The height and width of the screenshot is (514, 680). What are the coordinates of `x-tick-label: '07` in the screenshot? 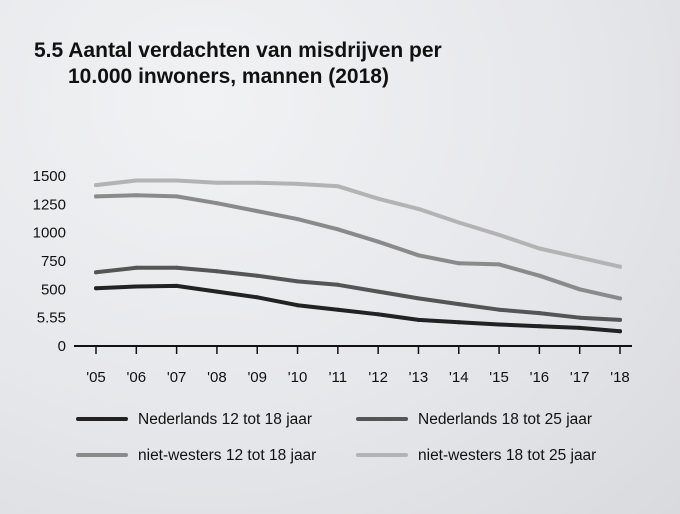 It's located at (177, 377).